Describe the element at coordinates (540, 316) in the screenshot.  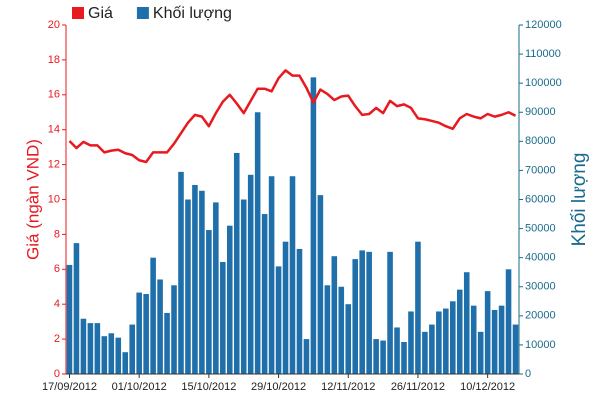
I see `y2-tick-label: 20000` at that location.